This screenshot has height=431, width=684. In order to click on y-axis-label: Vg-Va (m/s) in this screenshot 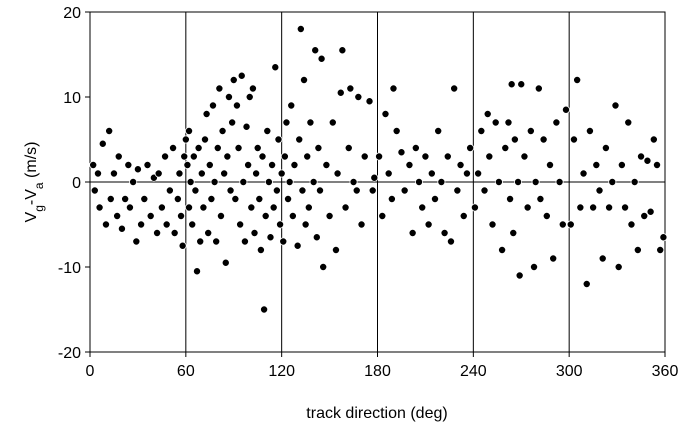, I will do `click(34, 182)`.